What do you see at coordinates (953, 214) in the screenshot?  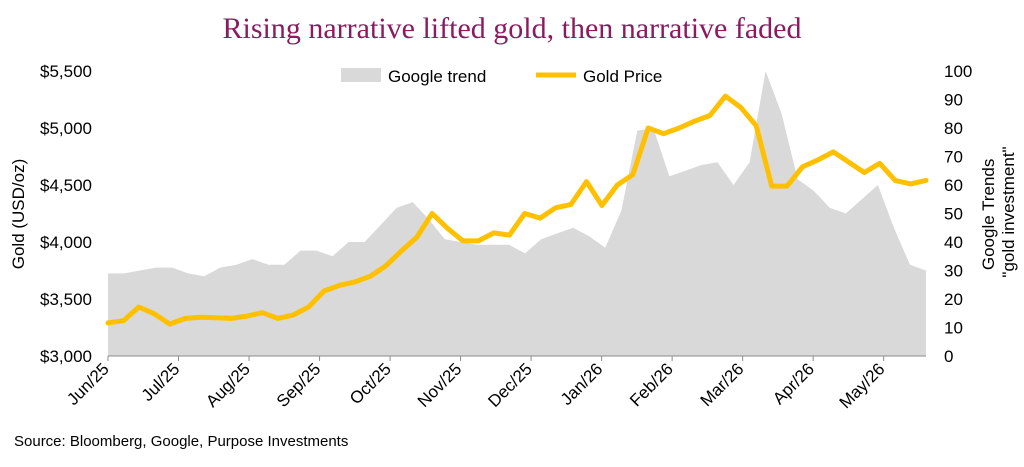 I see `right-tick-label: 50` at bounding box center [953, 214].